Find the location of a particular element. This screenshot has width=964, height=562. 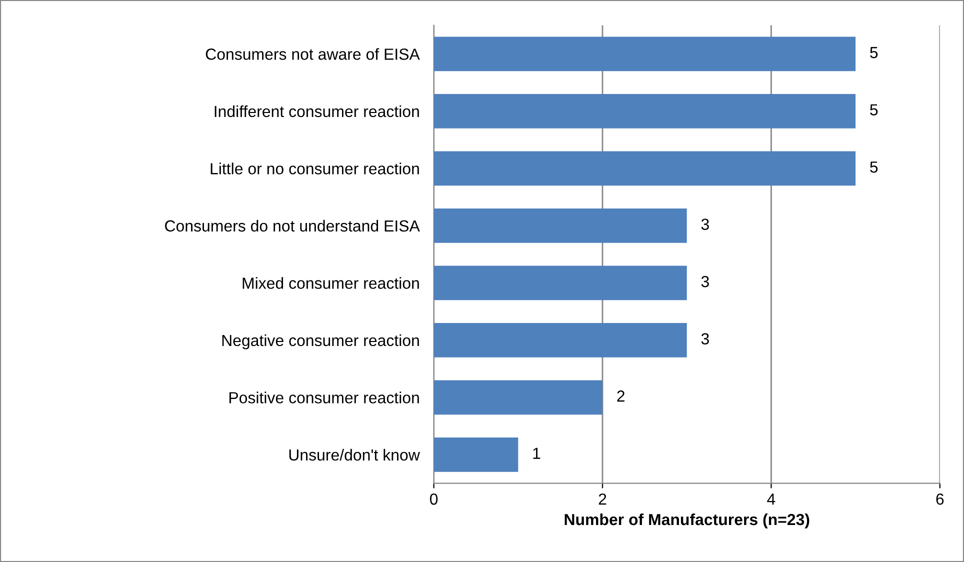

x-tick-label: 6 is located at coordinates (940, 499).